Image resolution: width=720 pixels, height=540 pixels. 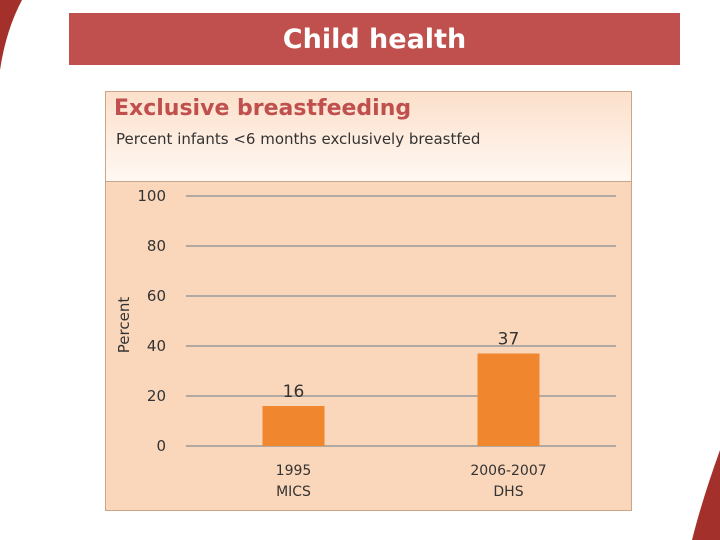 I want to click on y-tick-label: 100, so click(x=151, y=196).